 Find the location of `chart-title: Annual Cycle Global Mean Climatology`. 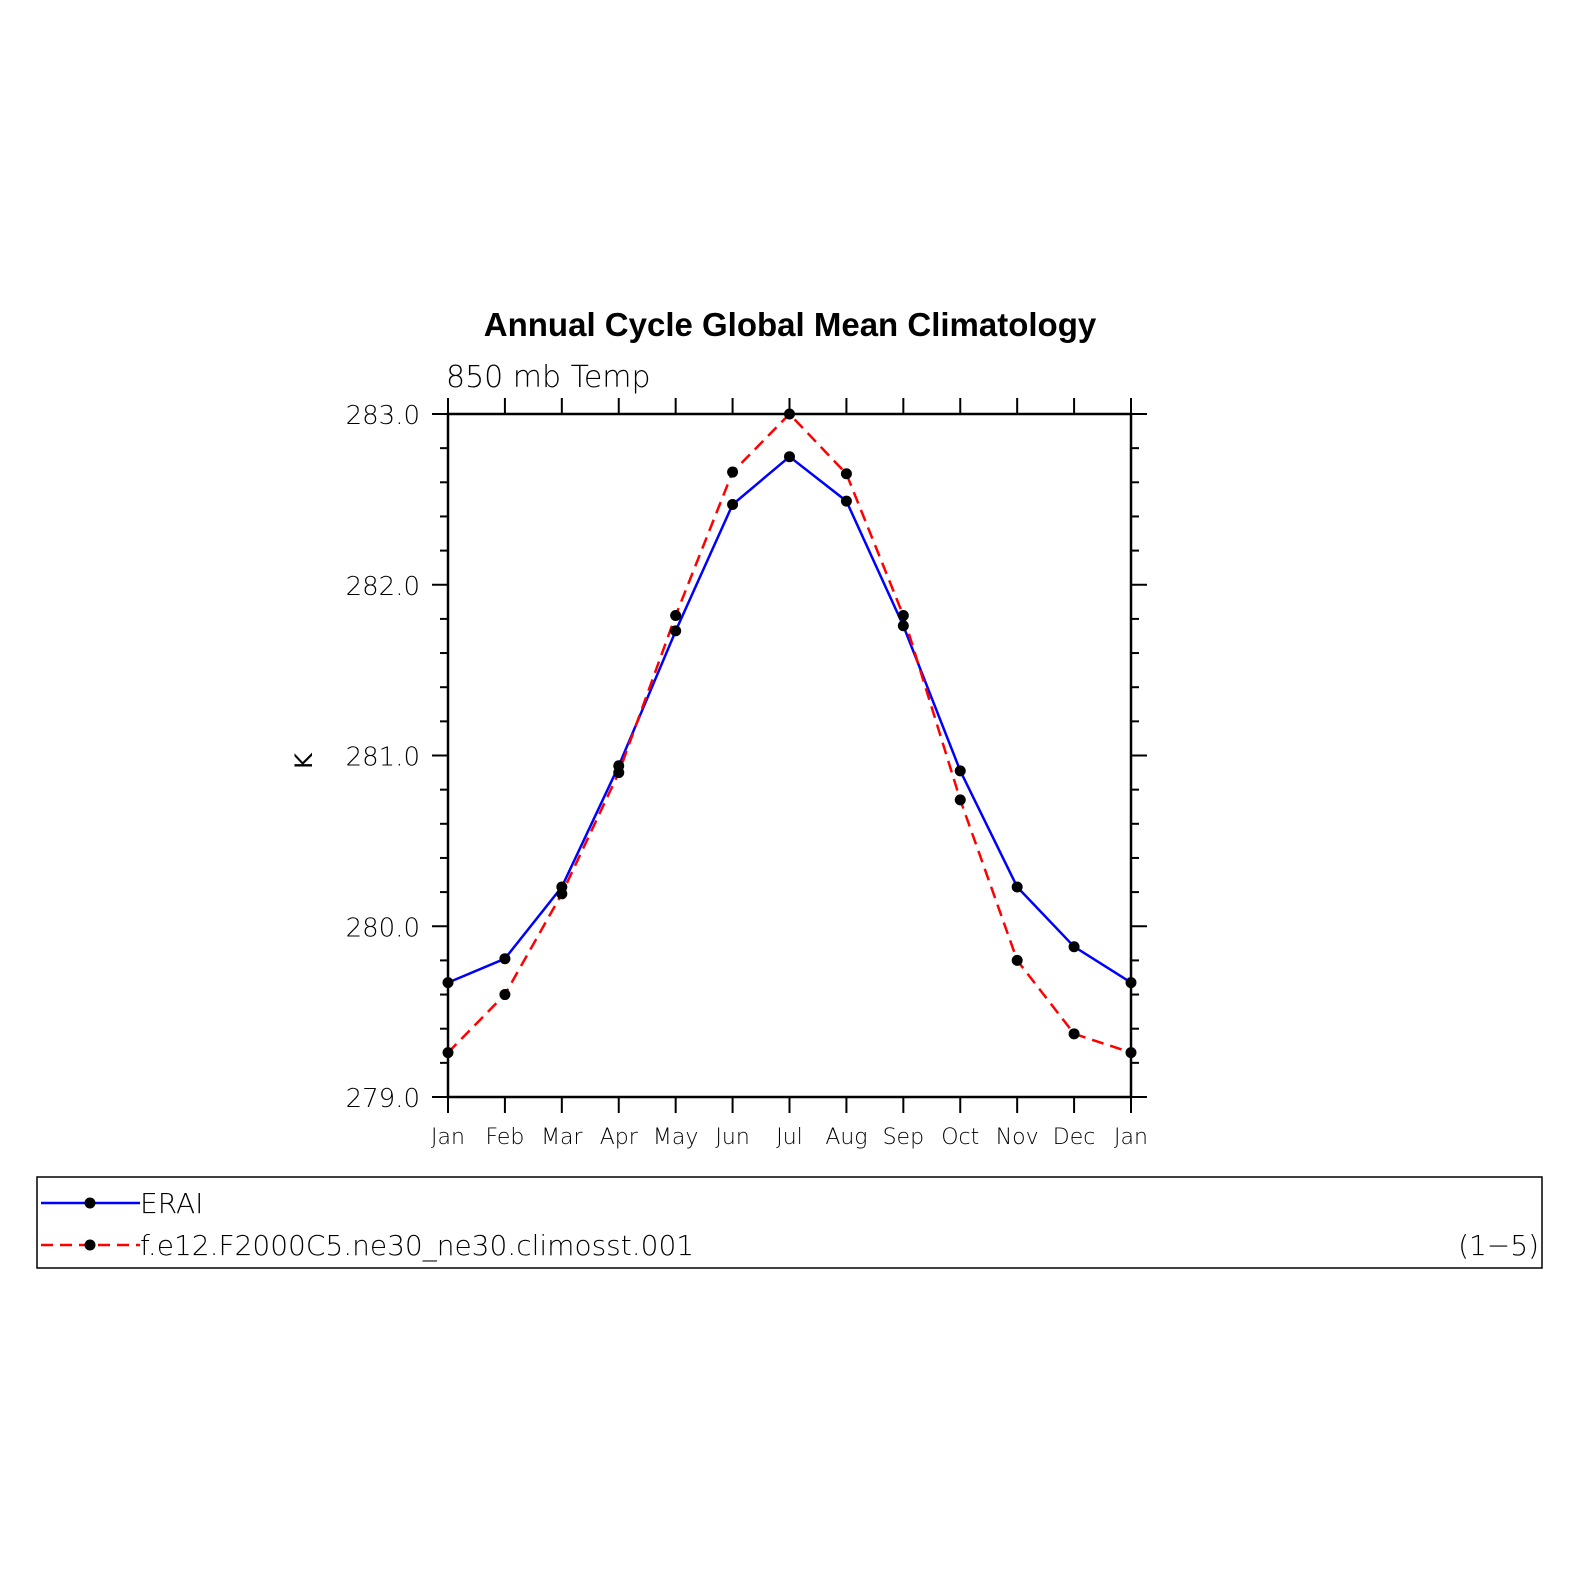

chart-title: Annual Cycle Global Mean Climatology is located at coordinates (790, 324).